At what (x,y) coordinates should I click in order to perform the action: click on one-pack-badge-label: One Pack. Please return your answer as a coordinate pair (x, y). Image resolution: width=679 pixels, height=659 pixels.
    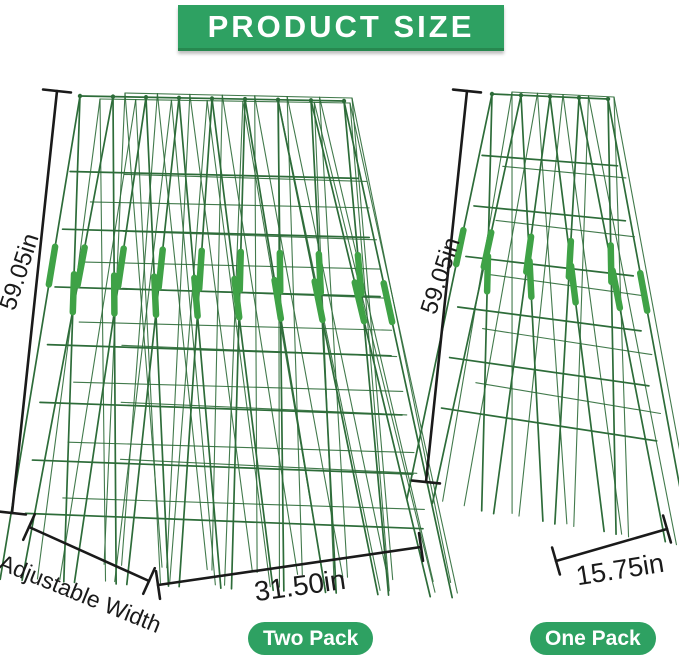
    Looking at the image, I should click on (593, 638).